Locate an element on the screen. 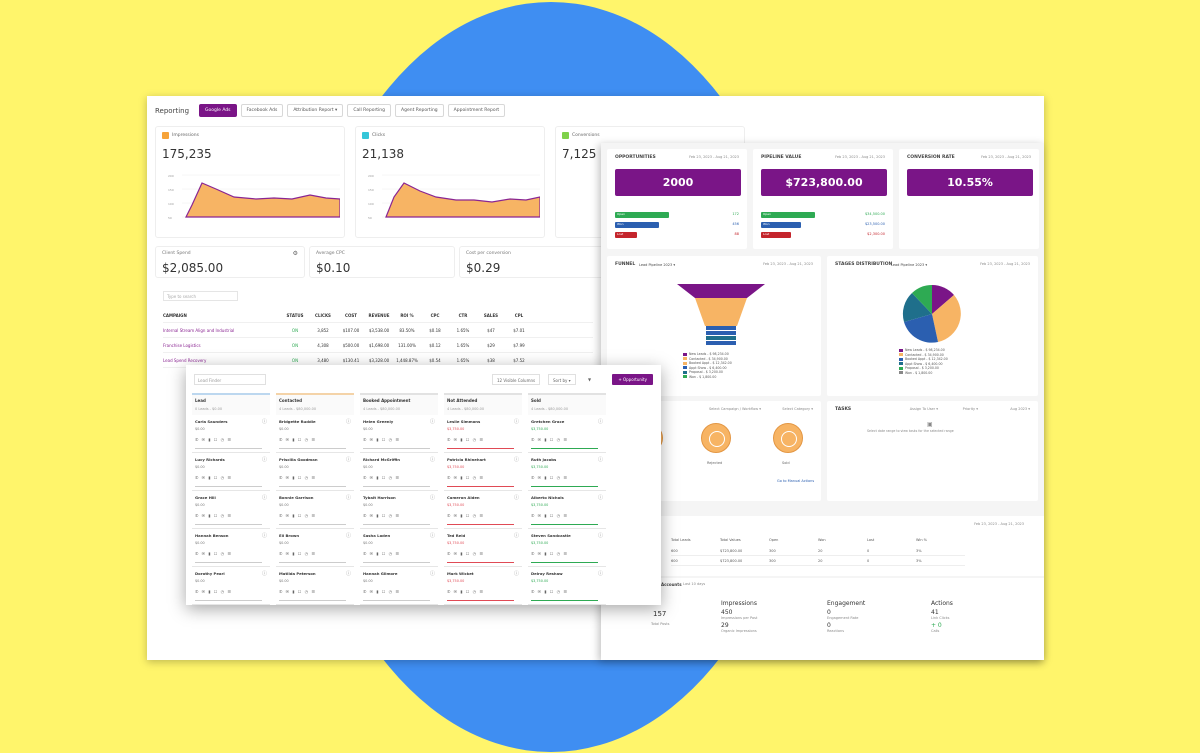 The height and width of the screenshot is (753, 1200). opportunity-card: Helen Greenly $0.00 ✆ ✉ ▮ ☐ ◷ ☰ ⓘ is located at coordinates (399, 434).